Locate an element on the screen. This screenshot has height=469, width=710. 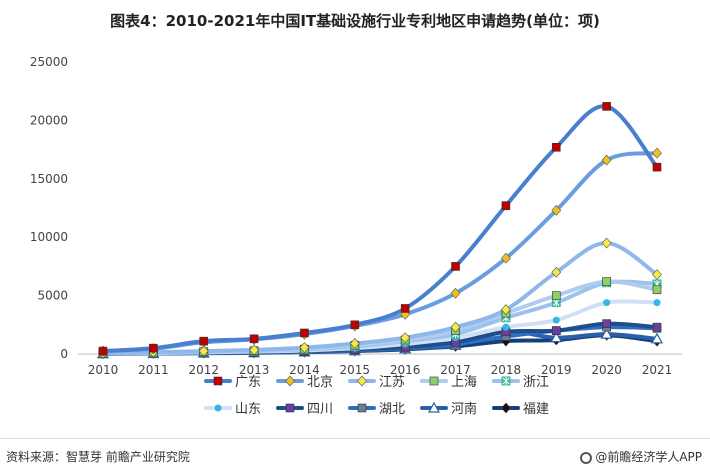
legend-label-湖北: 湖北 is located at coordinates (392, 409).